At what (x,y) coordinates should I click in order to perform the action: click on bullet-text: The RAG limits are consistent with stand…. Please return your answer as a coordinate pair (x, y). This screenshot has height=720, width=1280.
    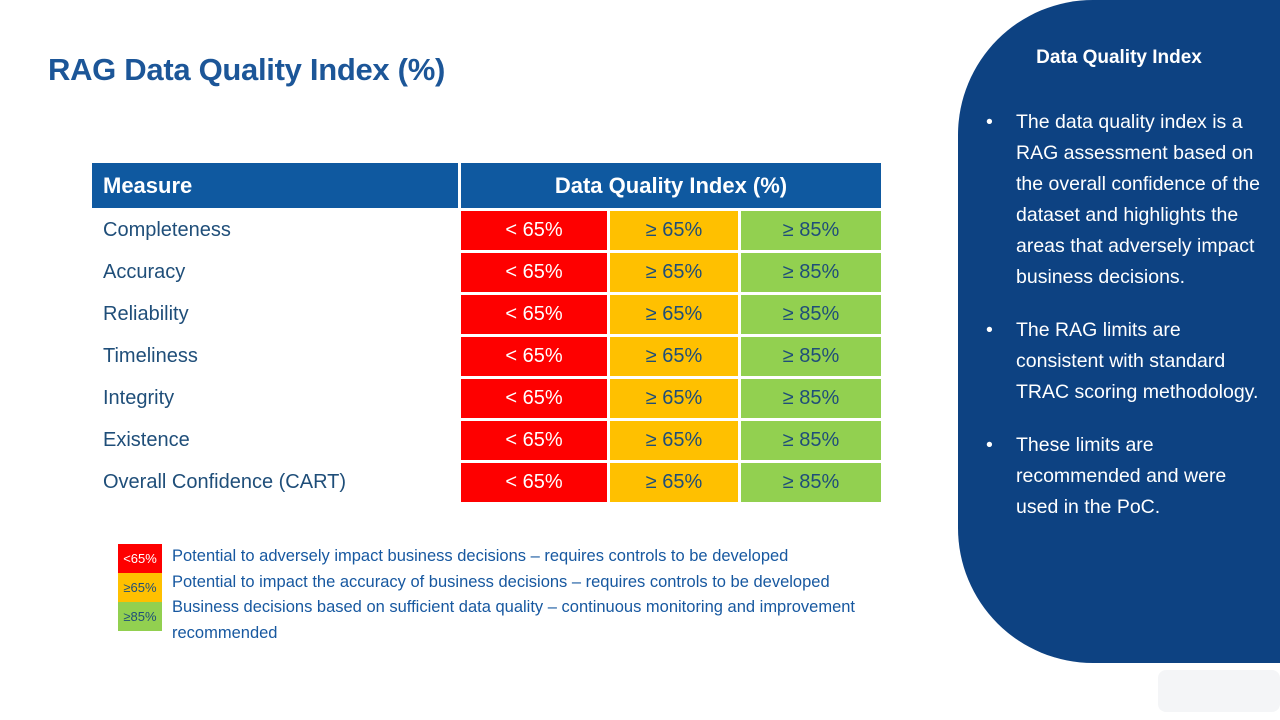
    Looking at the image, I should click on (1137, 361).